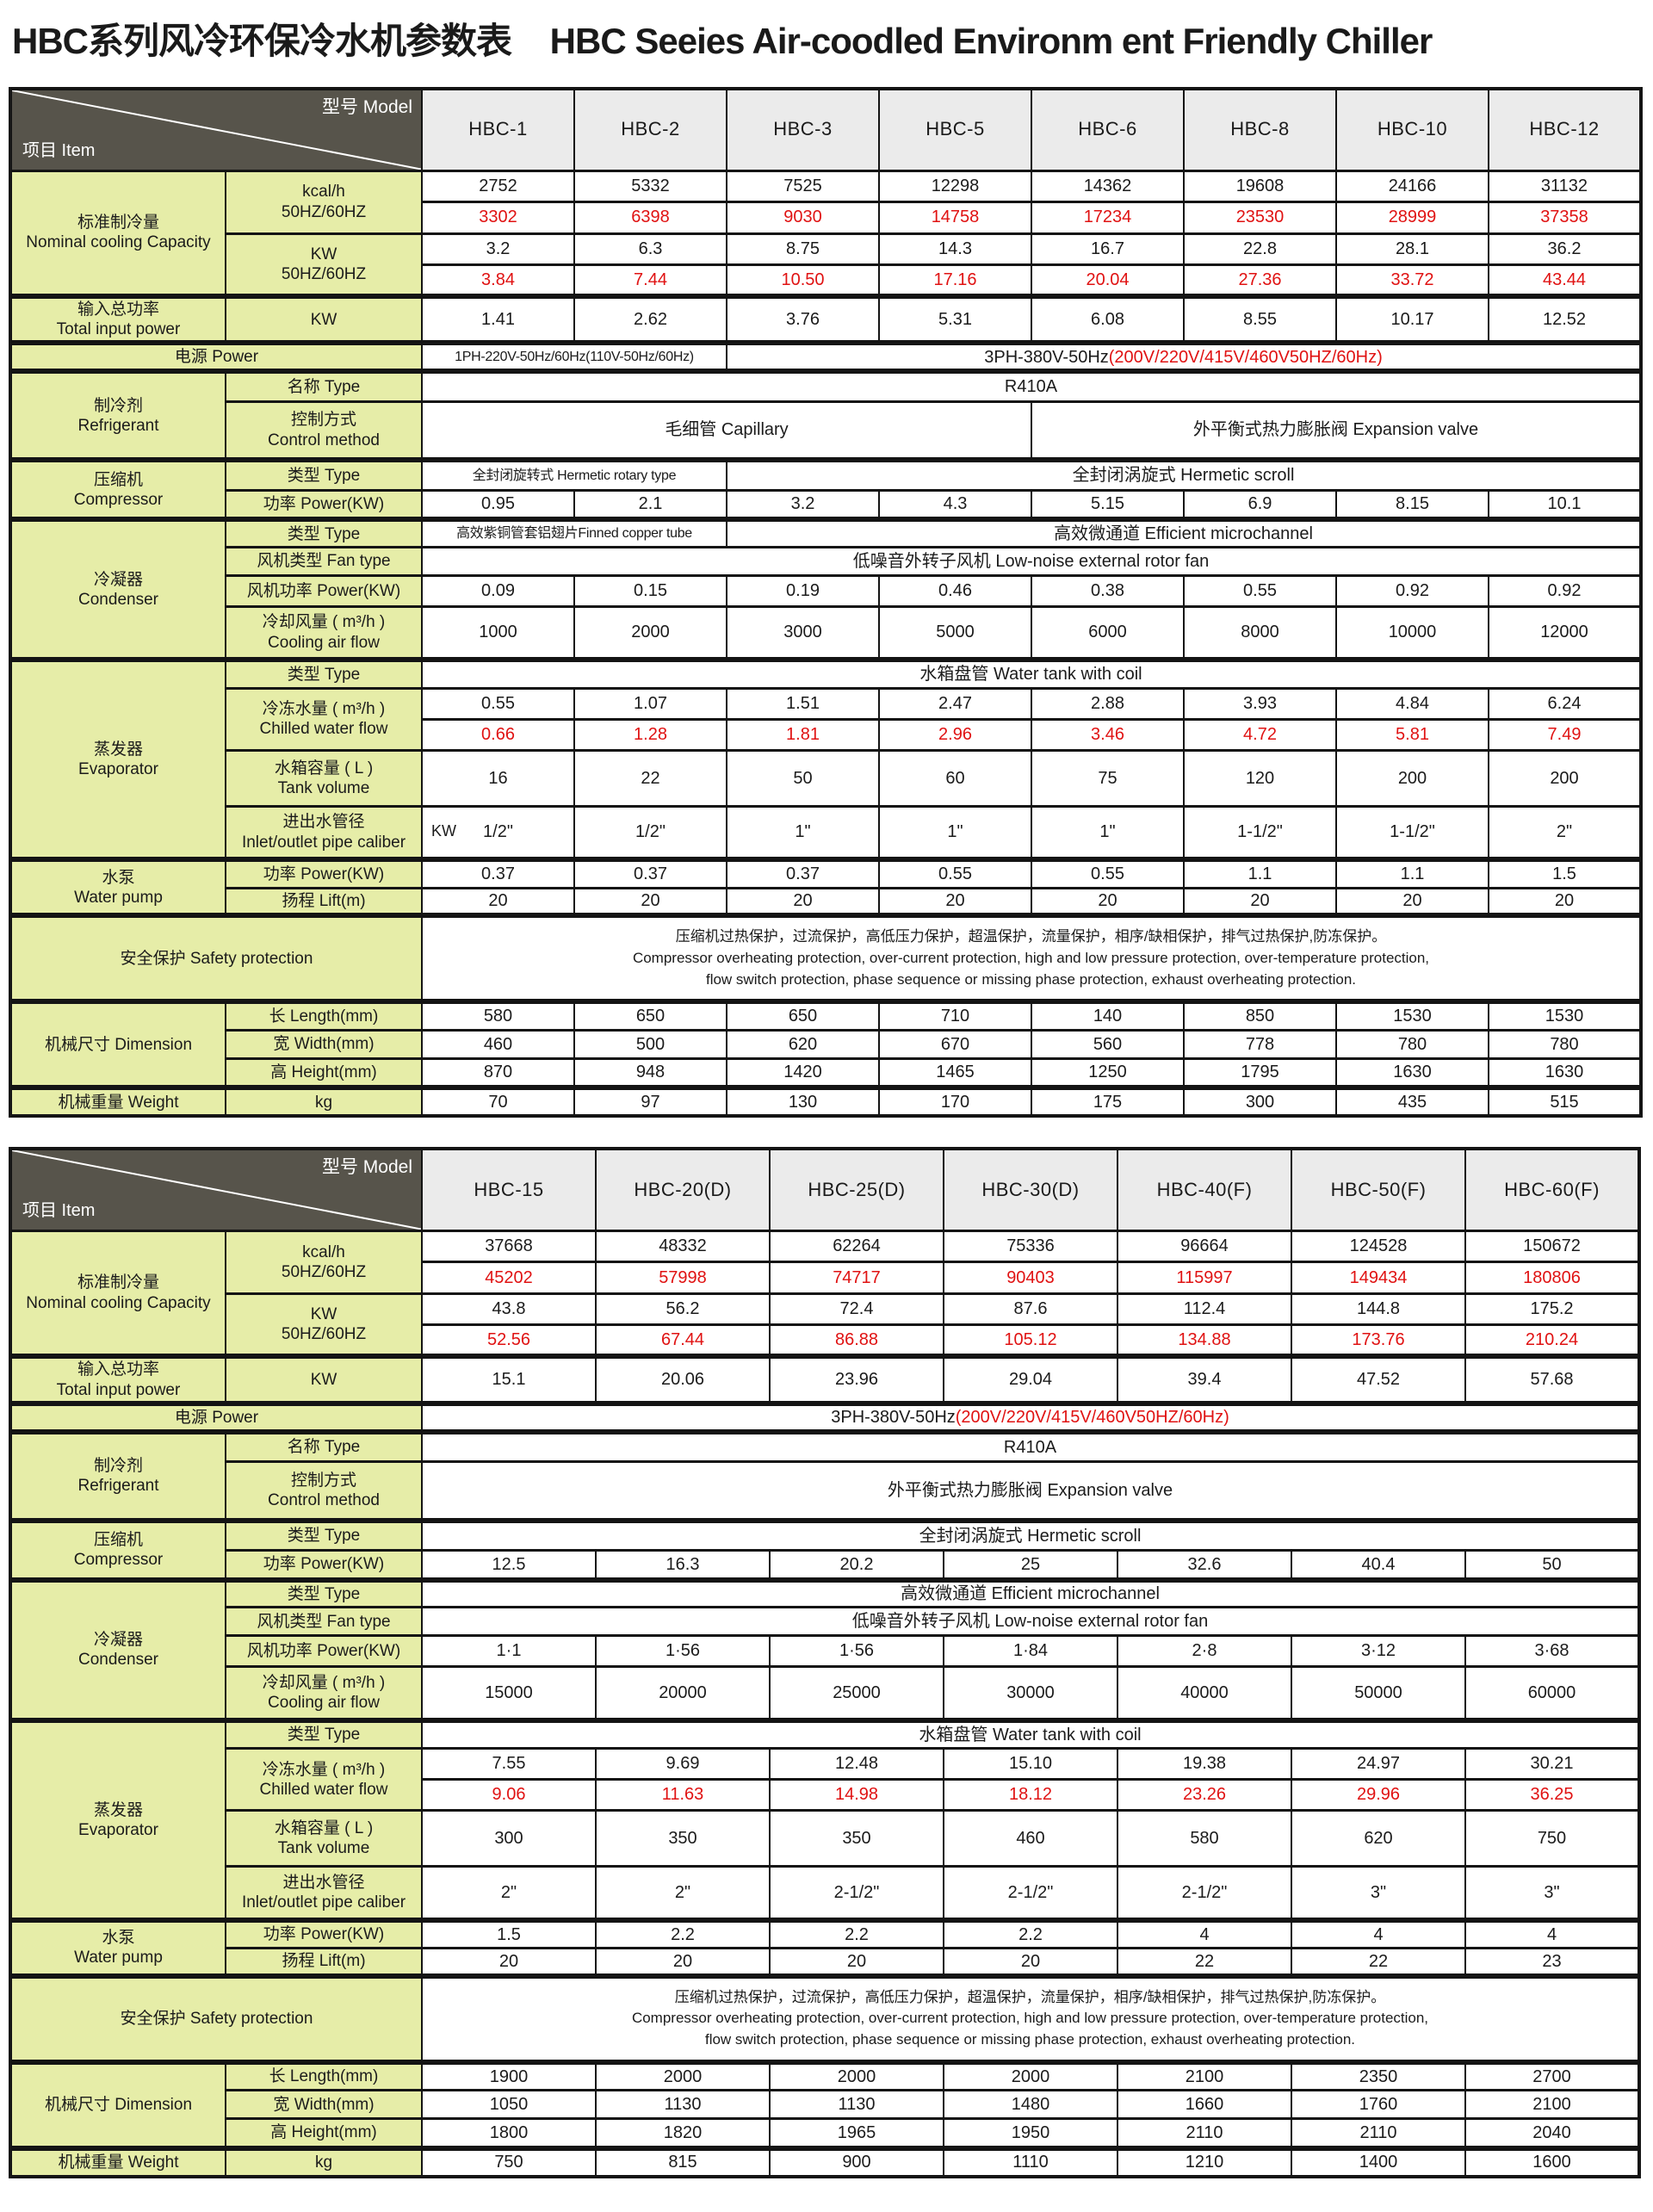 The width and height of the screenshot is (1653, 2212). Describe the element at coordinates (498, 832) in the screenshot. I see `value-cell-text: 1/2"` at that location.